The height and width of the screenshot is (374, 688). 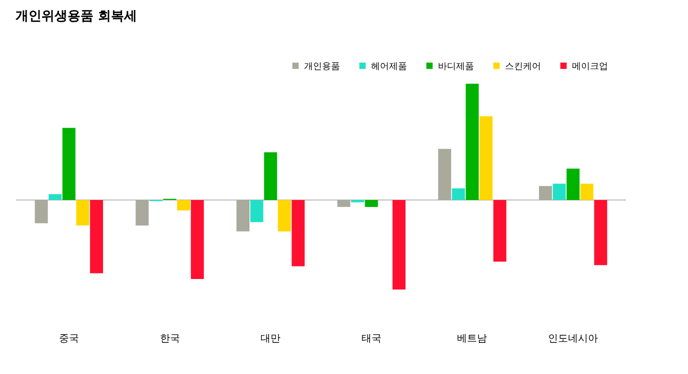 I want to click on x-tick-label: 태국, so click(x=371, y=339).